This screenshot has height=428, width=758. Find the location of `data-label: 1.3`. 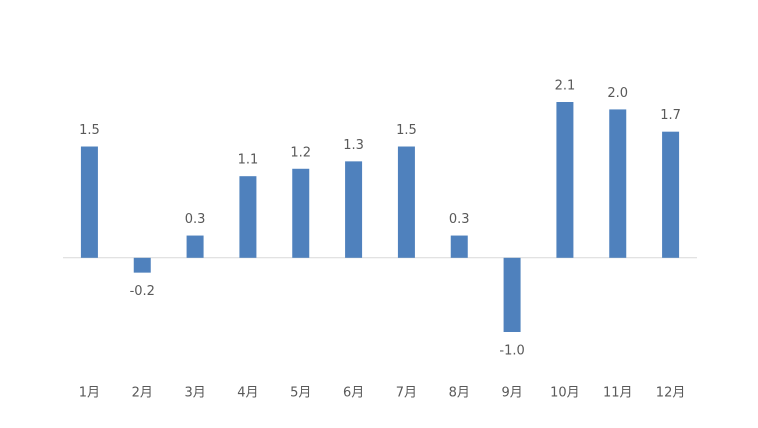

data-label: 1.3 is located at coordinates (353, 145).